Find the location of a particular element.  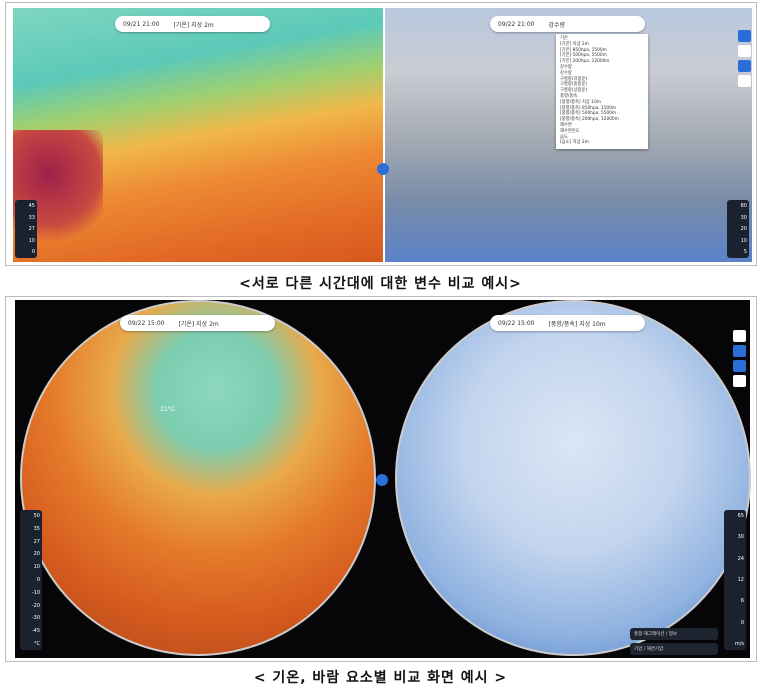

menu-item: [풍향/풍속] 850hpa, 1500m is located at coordinates (588, 108).